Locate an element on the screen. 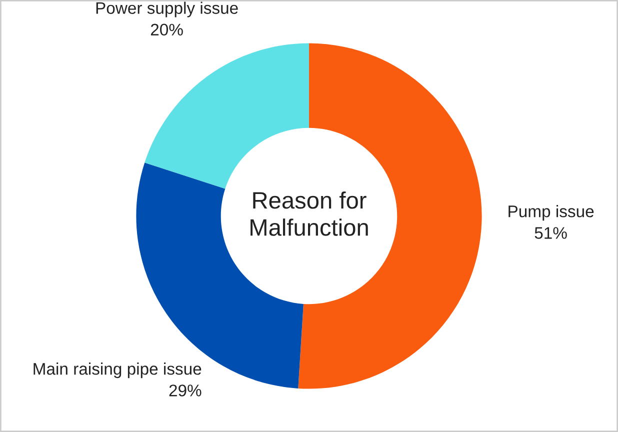 The height and width of the screenshot is (432, 618). slice-label: Power supply issue is located at coordinates (167, 10).